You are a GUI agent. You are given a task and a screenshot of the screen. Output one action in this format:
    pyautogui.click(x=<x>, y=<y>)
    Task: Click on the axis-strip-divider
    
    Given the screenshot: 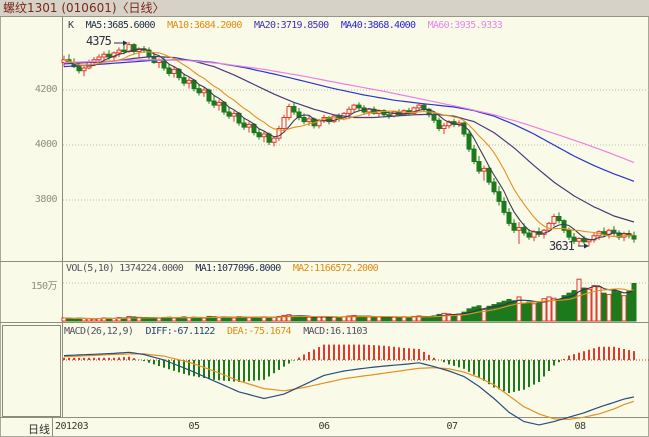 What is the action you would take?
    pyautogui.click(x=52, y=427)
    